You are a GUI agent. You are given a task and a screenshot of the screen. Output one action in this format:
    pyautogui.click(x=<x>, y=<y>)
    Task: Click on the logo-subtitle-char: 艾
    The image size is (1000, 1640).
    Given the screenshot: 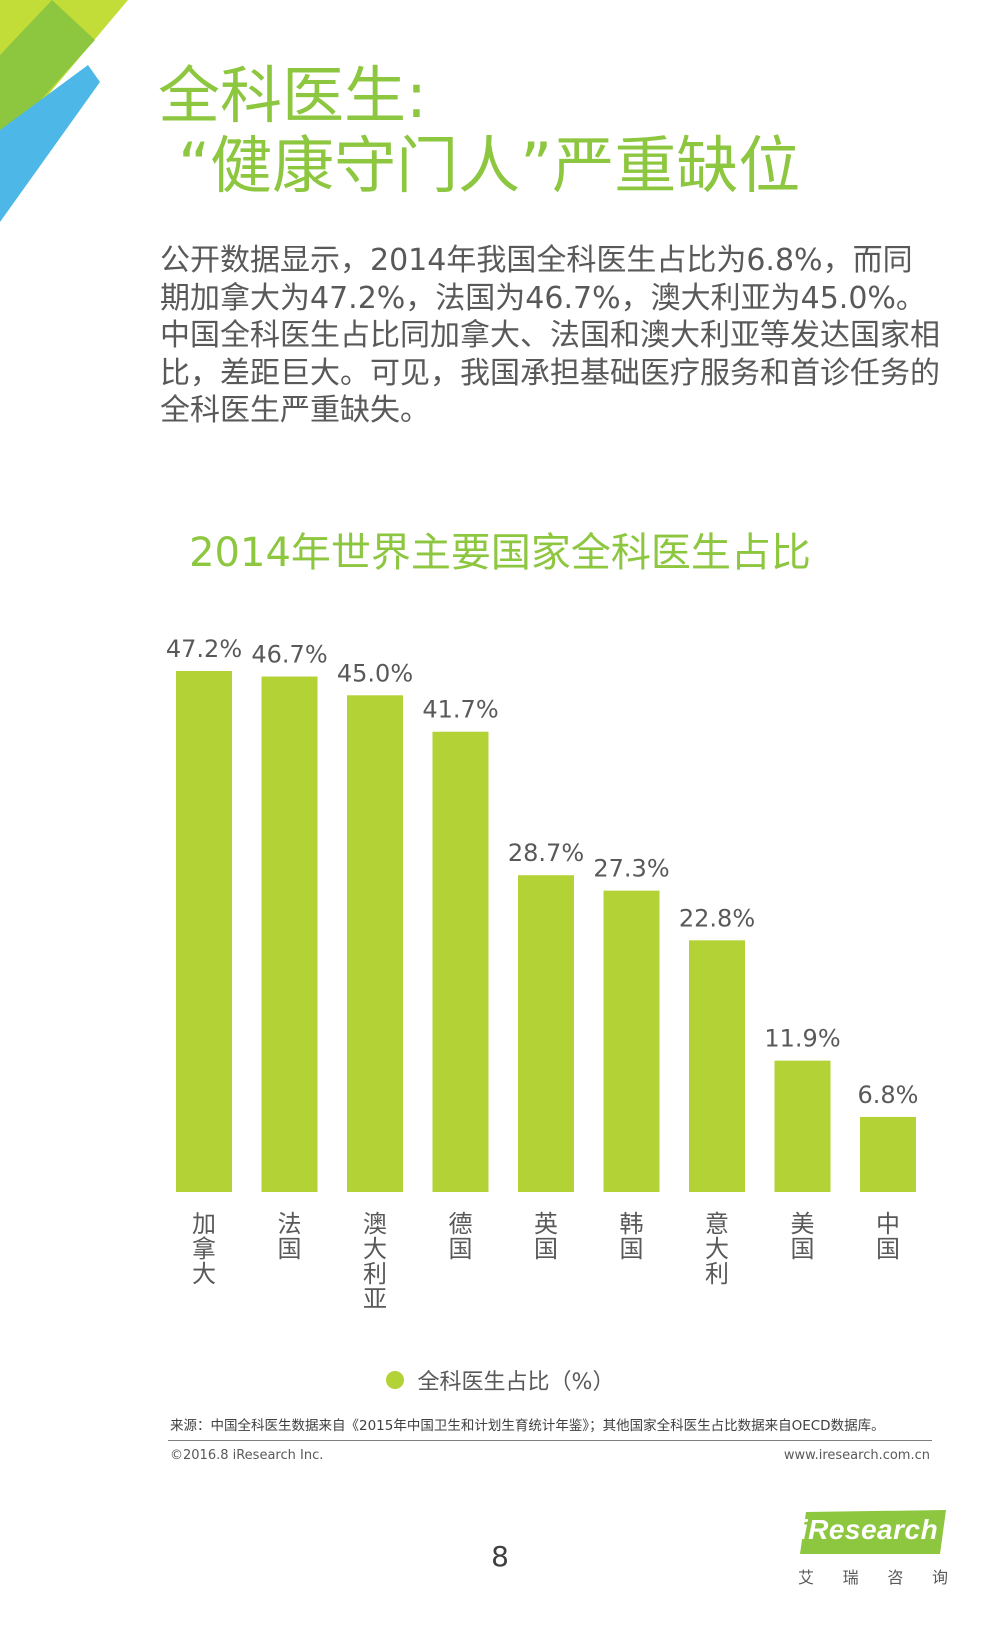 What is the action you would take?
    pyautogui.click(x=806, y=1577)
    